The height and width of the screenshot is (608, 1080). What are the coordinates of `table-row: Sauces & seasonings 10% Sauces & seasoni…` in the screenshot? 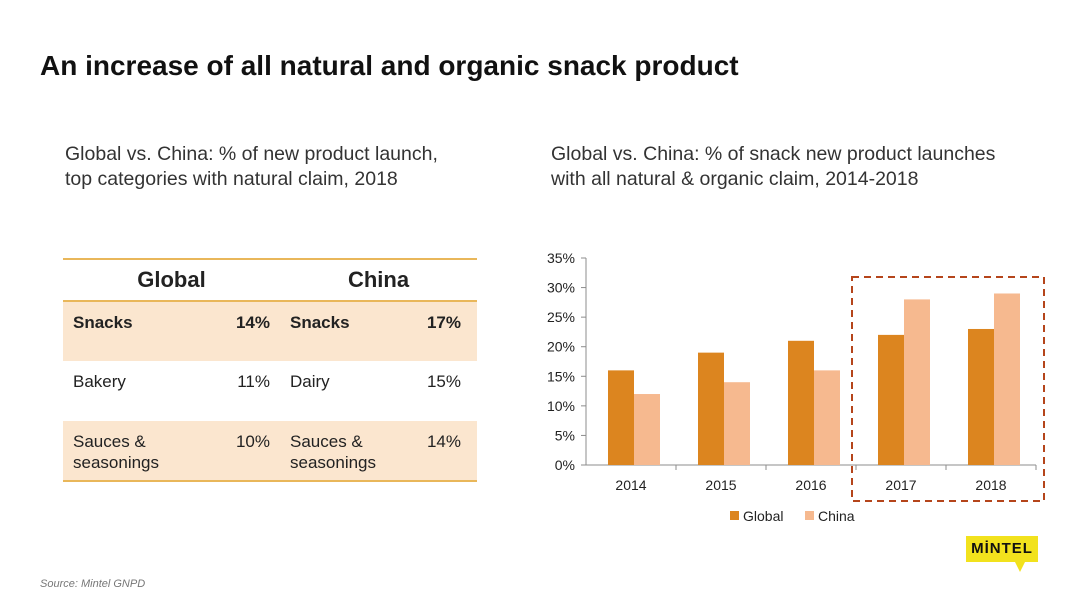 It's located at (270, 451).